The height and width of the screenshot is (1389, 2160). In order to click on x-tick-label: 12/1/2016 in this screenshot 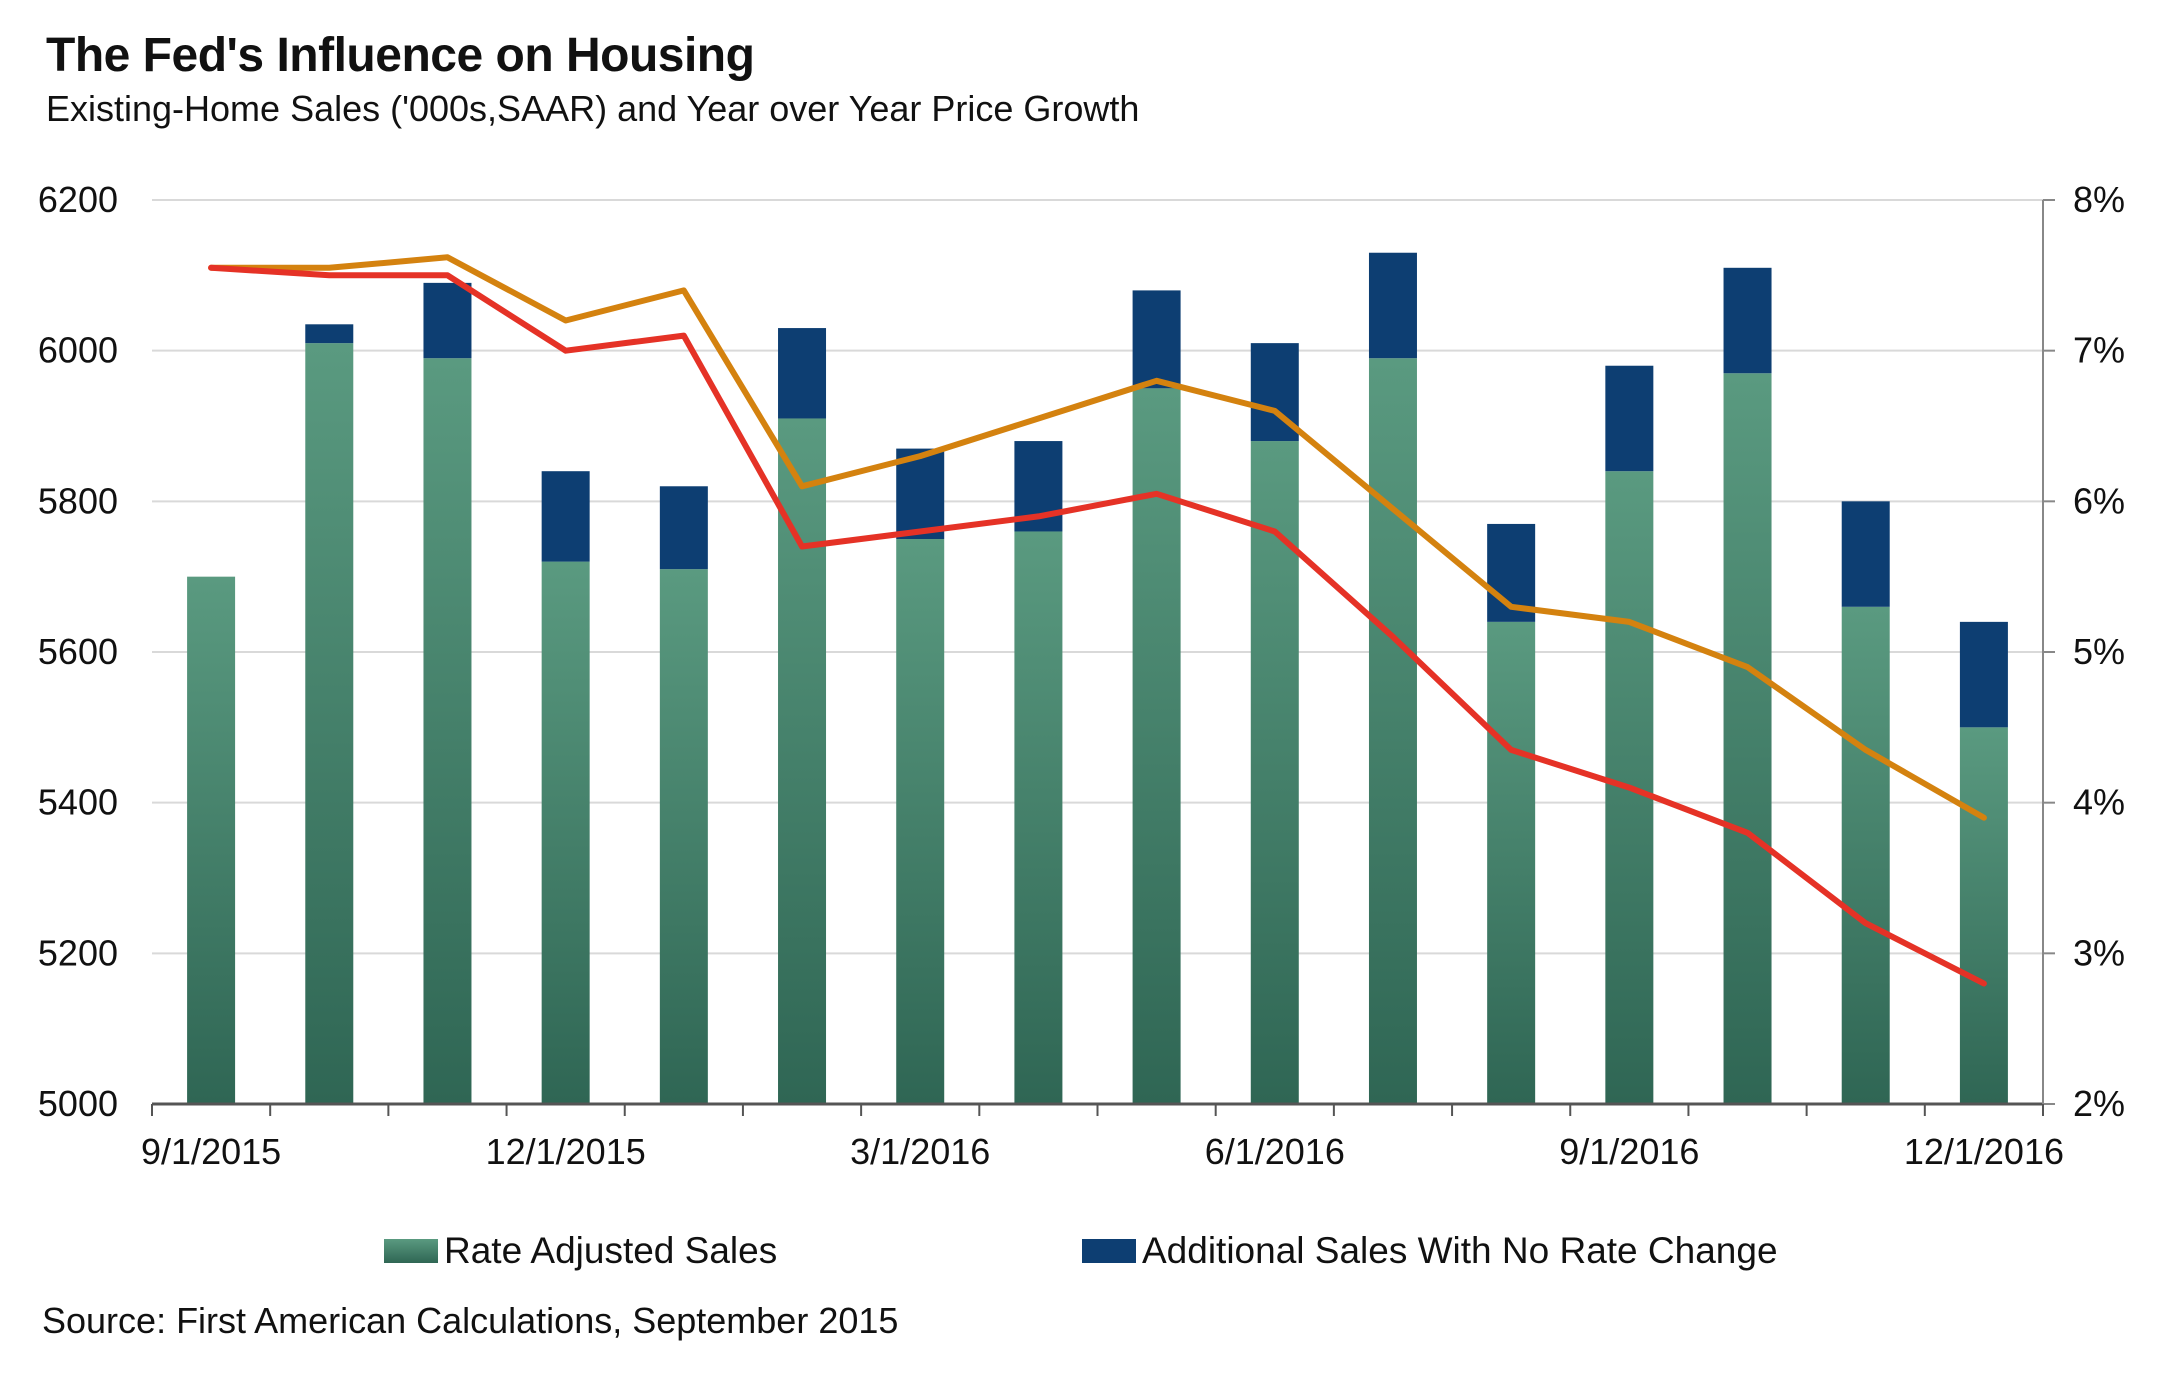, I will do `click(1984, 1151)`.